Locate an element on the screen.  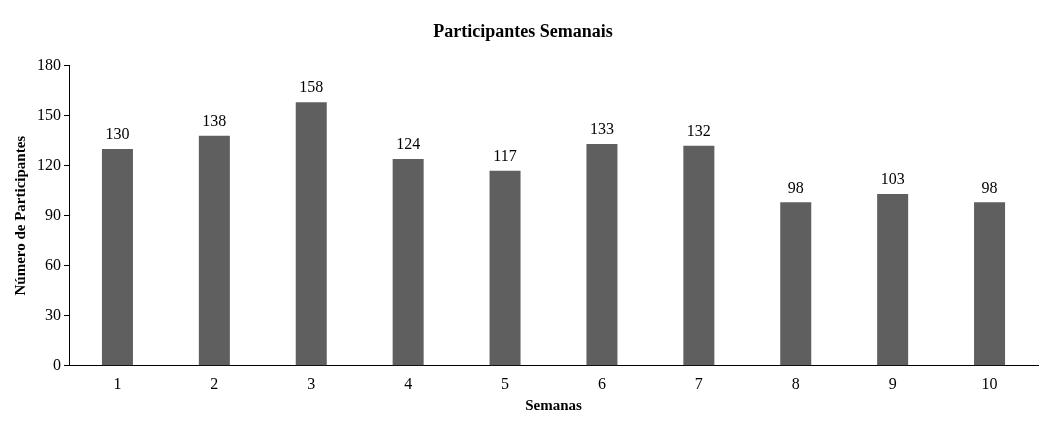
y-tick-label: 30 is located at coordinates (53, 314).